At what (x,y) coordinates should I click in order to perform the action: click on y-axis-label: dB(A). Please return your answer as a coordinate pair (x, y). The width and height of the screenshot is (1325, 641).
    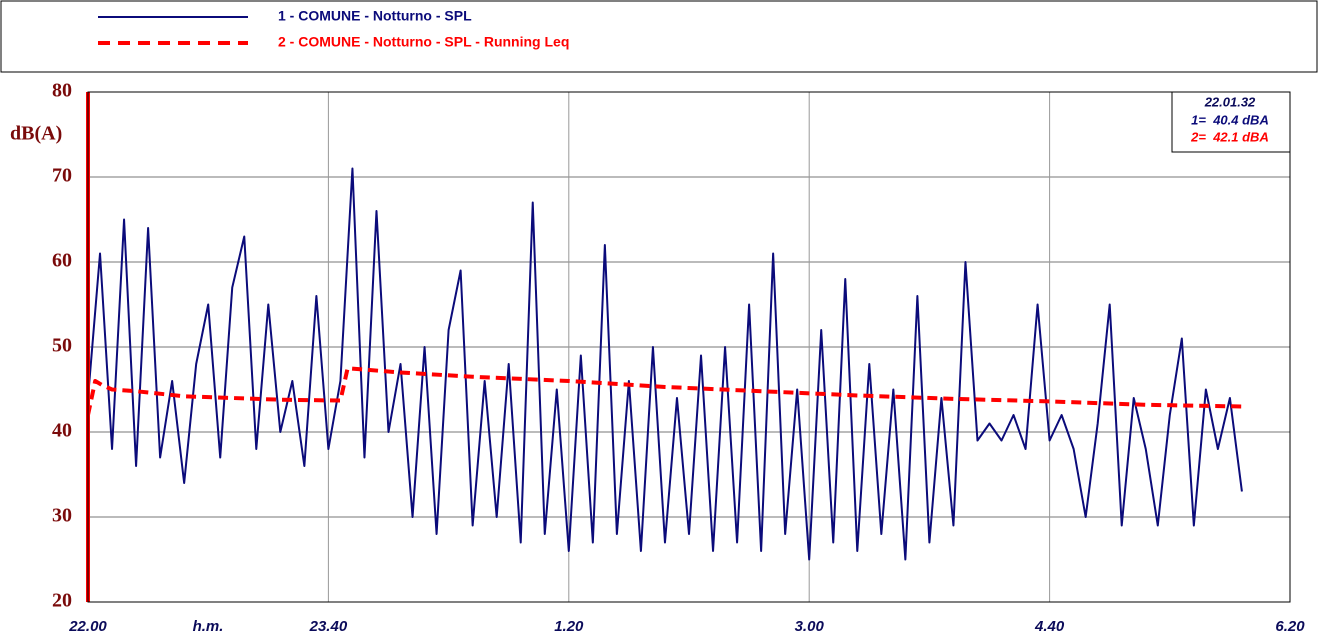
    Looking at the image, I should click on (36, 134).